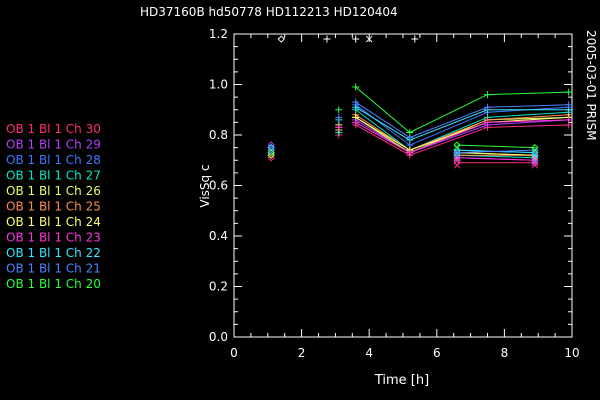 The image size is (600, 400). Describe the element at coordinates (53, 145) in the screenshot. I see `legend-entry: OB 1 Bl 1 Ch 29` at that location.